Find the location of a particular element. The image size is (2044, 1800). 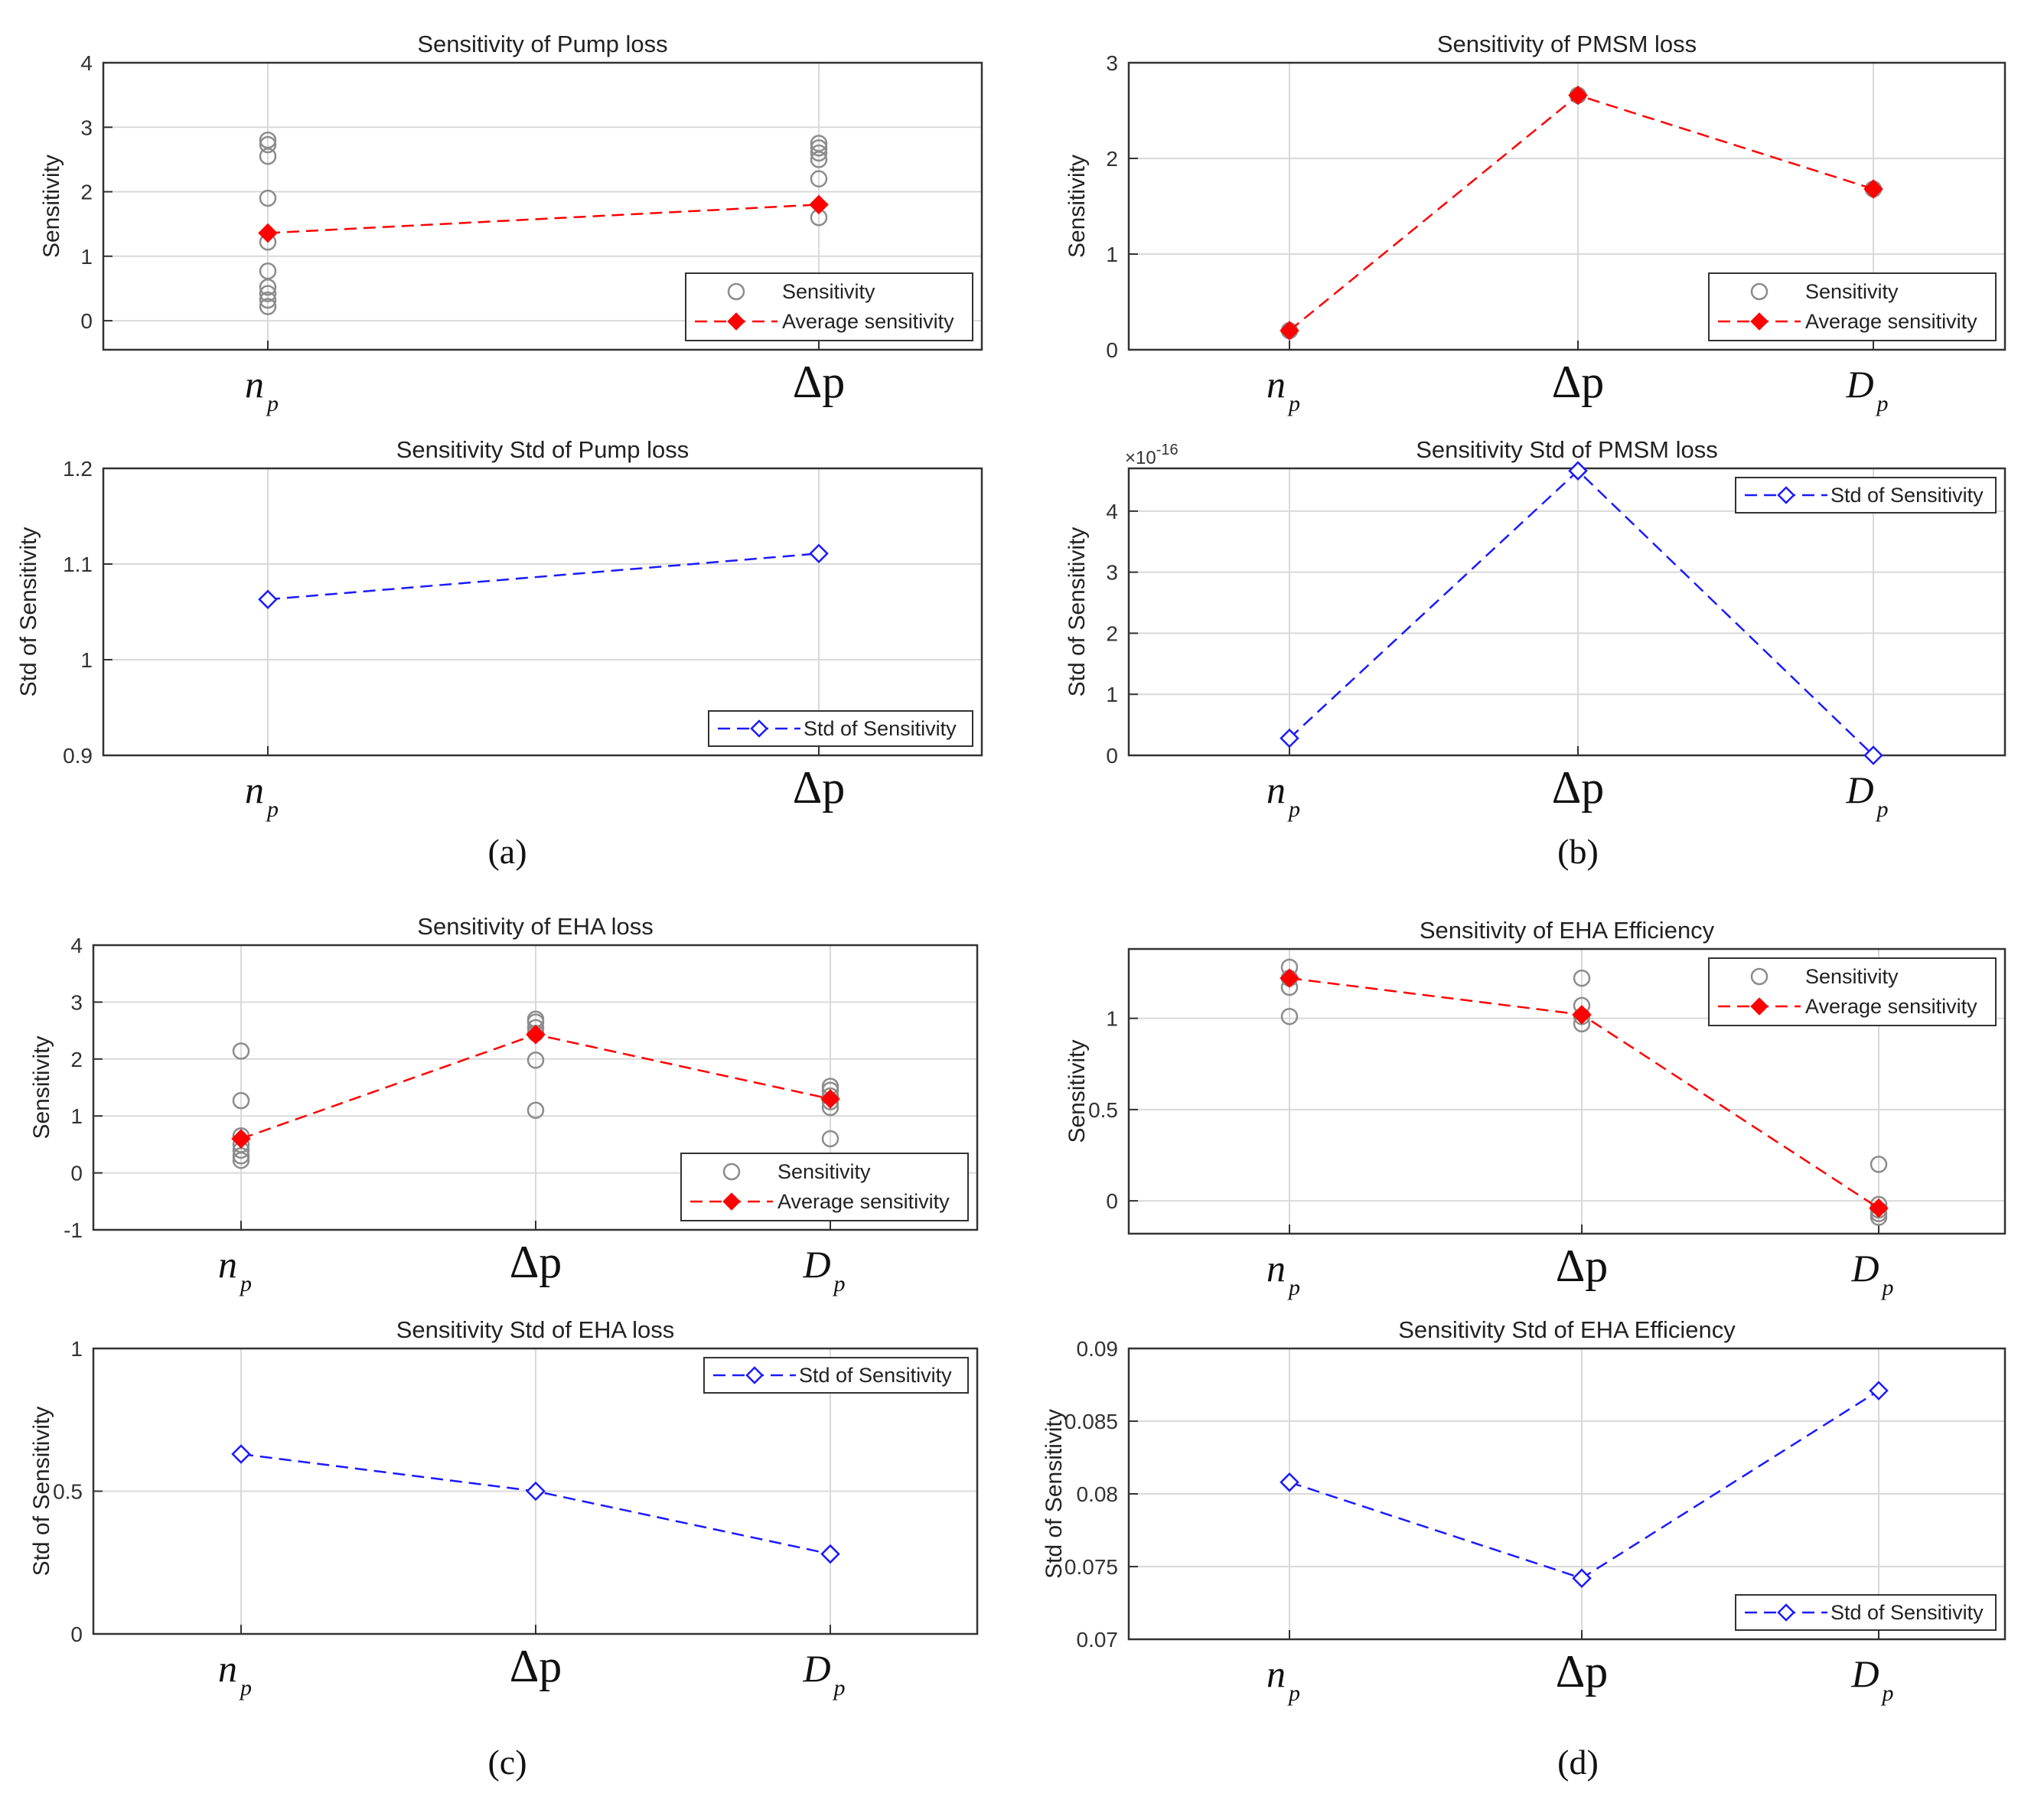

y-tick-label: -1 is located at coordinates (73, 1230).